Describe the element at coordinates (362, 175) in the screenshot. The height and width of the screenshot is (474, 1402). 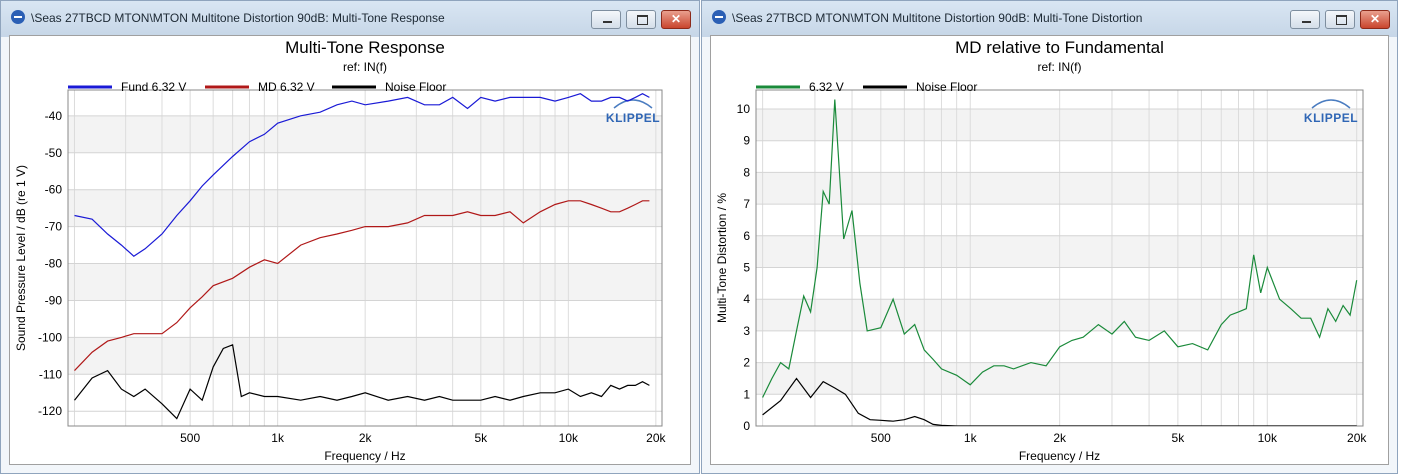
I see `series-line-fund-6-32-v` at that location.